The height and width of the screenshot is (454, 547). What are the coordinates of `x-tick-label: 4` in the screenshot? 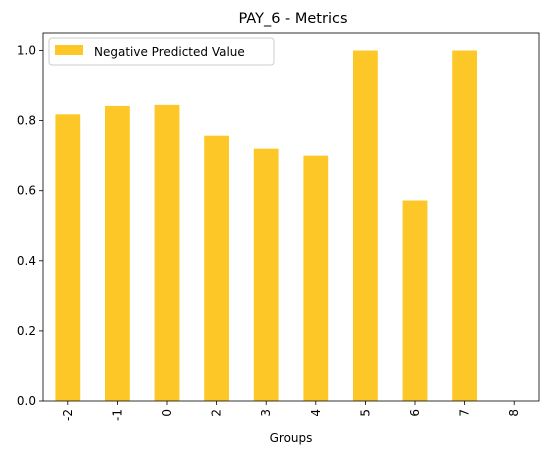 It's located at (316, 413).